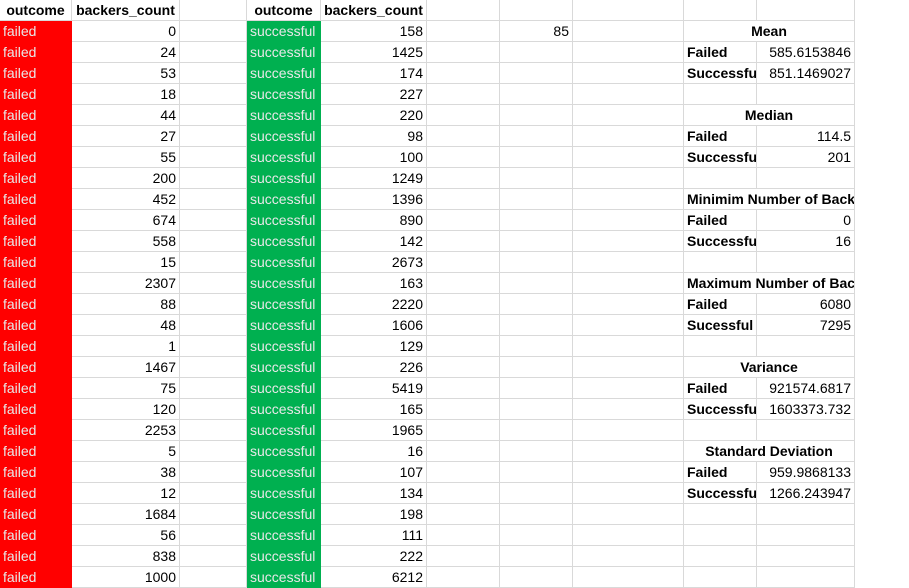  Describe the element at coordinates (374, 388) in the screenshot. I see `success-backers-cell: 5419` at that location.